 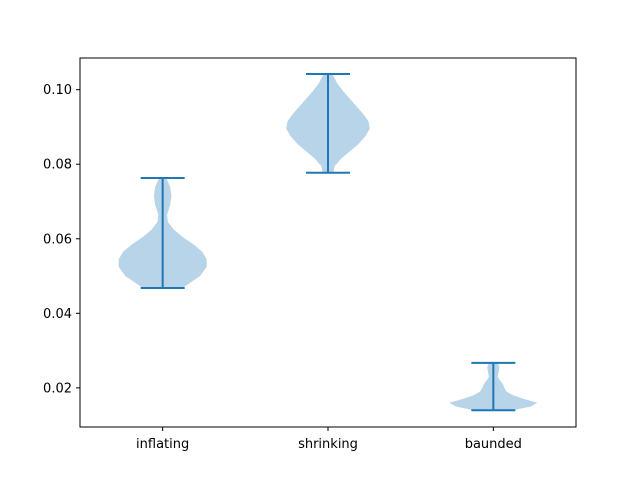 I want to click on y-tick-label: 0.04, so click(x=57, y=314).